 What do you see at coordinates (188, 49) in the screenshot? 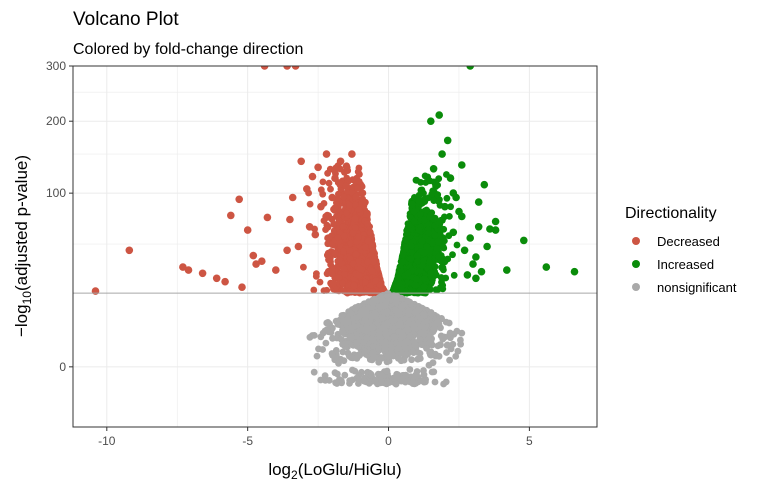
I see `chart-subtitle: Colored by fold-change direction` at bounding box center [188, 49].